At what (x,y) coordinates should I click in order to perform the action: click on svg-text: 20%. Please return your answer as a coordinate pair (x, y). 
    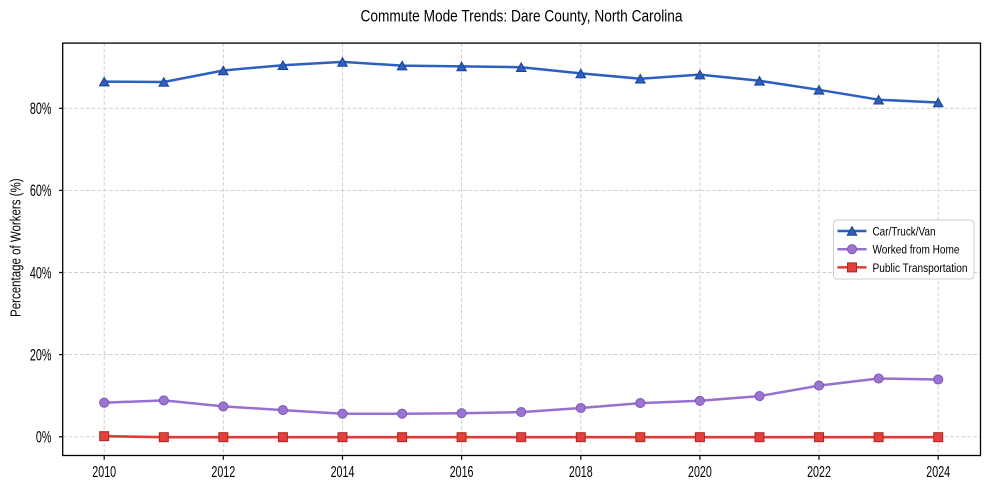
    Looking at the image, I should click on (41, 355).